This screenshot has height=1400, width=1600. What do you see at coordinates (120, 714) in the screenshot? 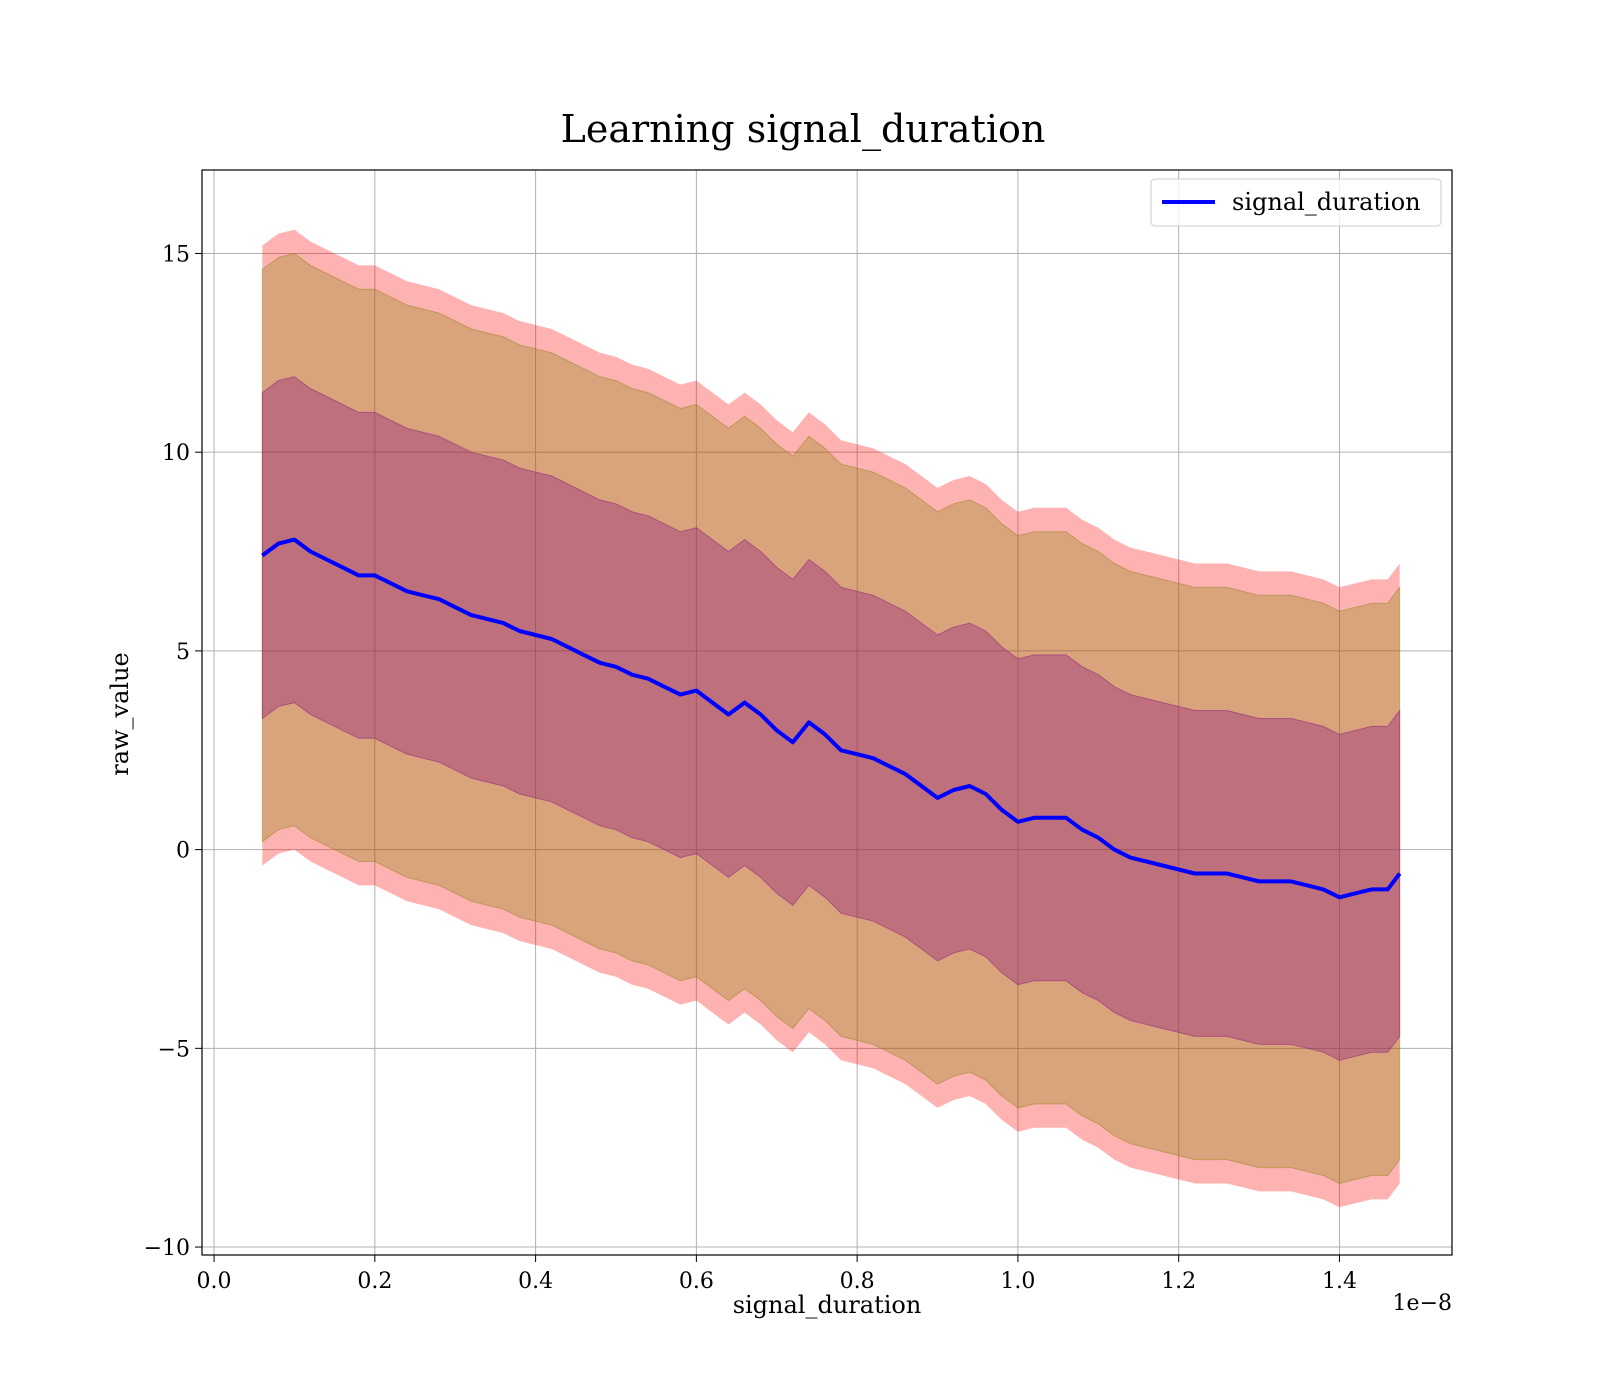
I see `y-axis-label: raw_value` at bounding box center [120, 714].